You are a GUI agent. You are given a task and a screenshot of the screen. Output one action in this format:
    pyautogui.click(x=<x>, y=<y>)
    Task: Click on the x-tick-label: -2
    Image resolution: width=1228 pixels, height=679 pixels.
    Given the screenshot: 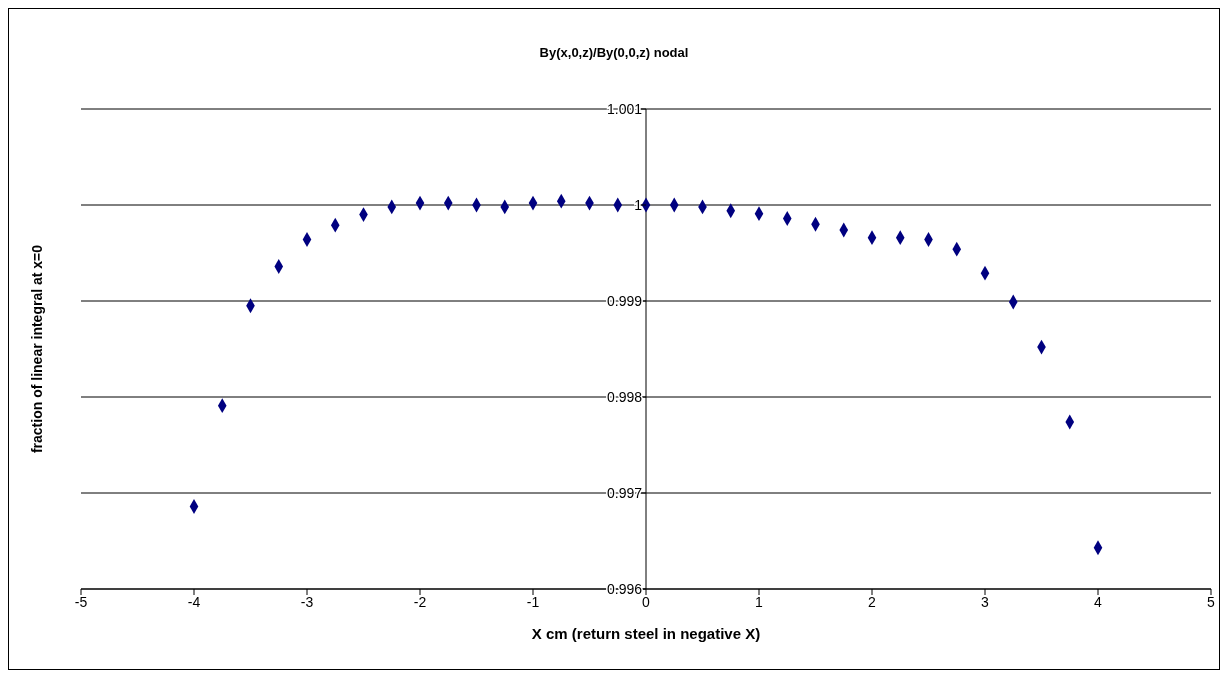 What is the action you would take?
    pyautogui.click(x=420, y=601)
    